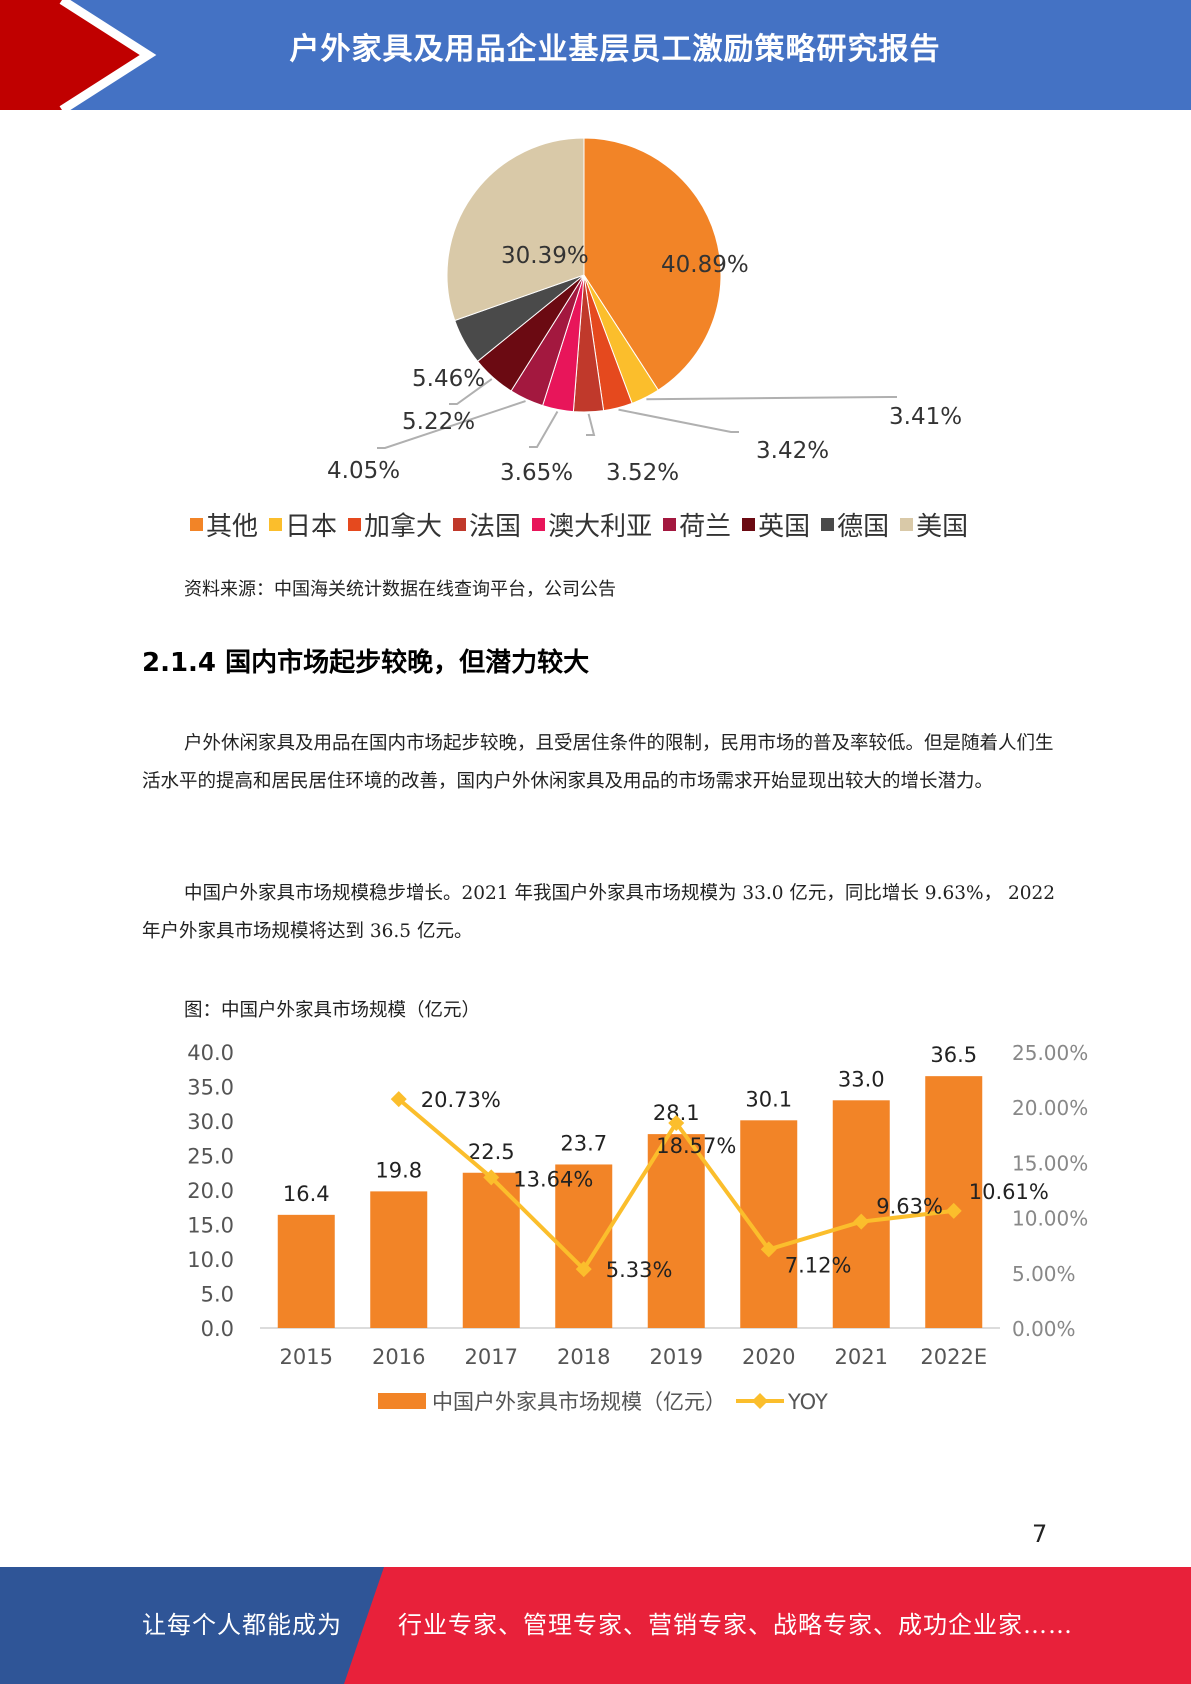  What do you see at coordinates (242, 1625) in the screenshot?
I see `footer-slogan-left: 让每个人都能成为` at bounding box center [242, 1625].